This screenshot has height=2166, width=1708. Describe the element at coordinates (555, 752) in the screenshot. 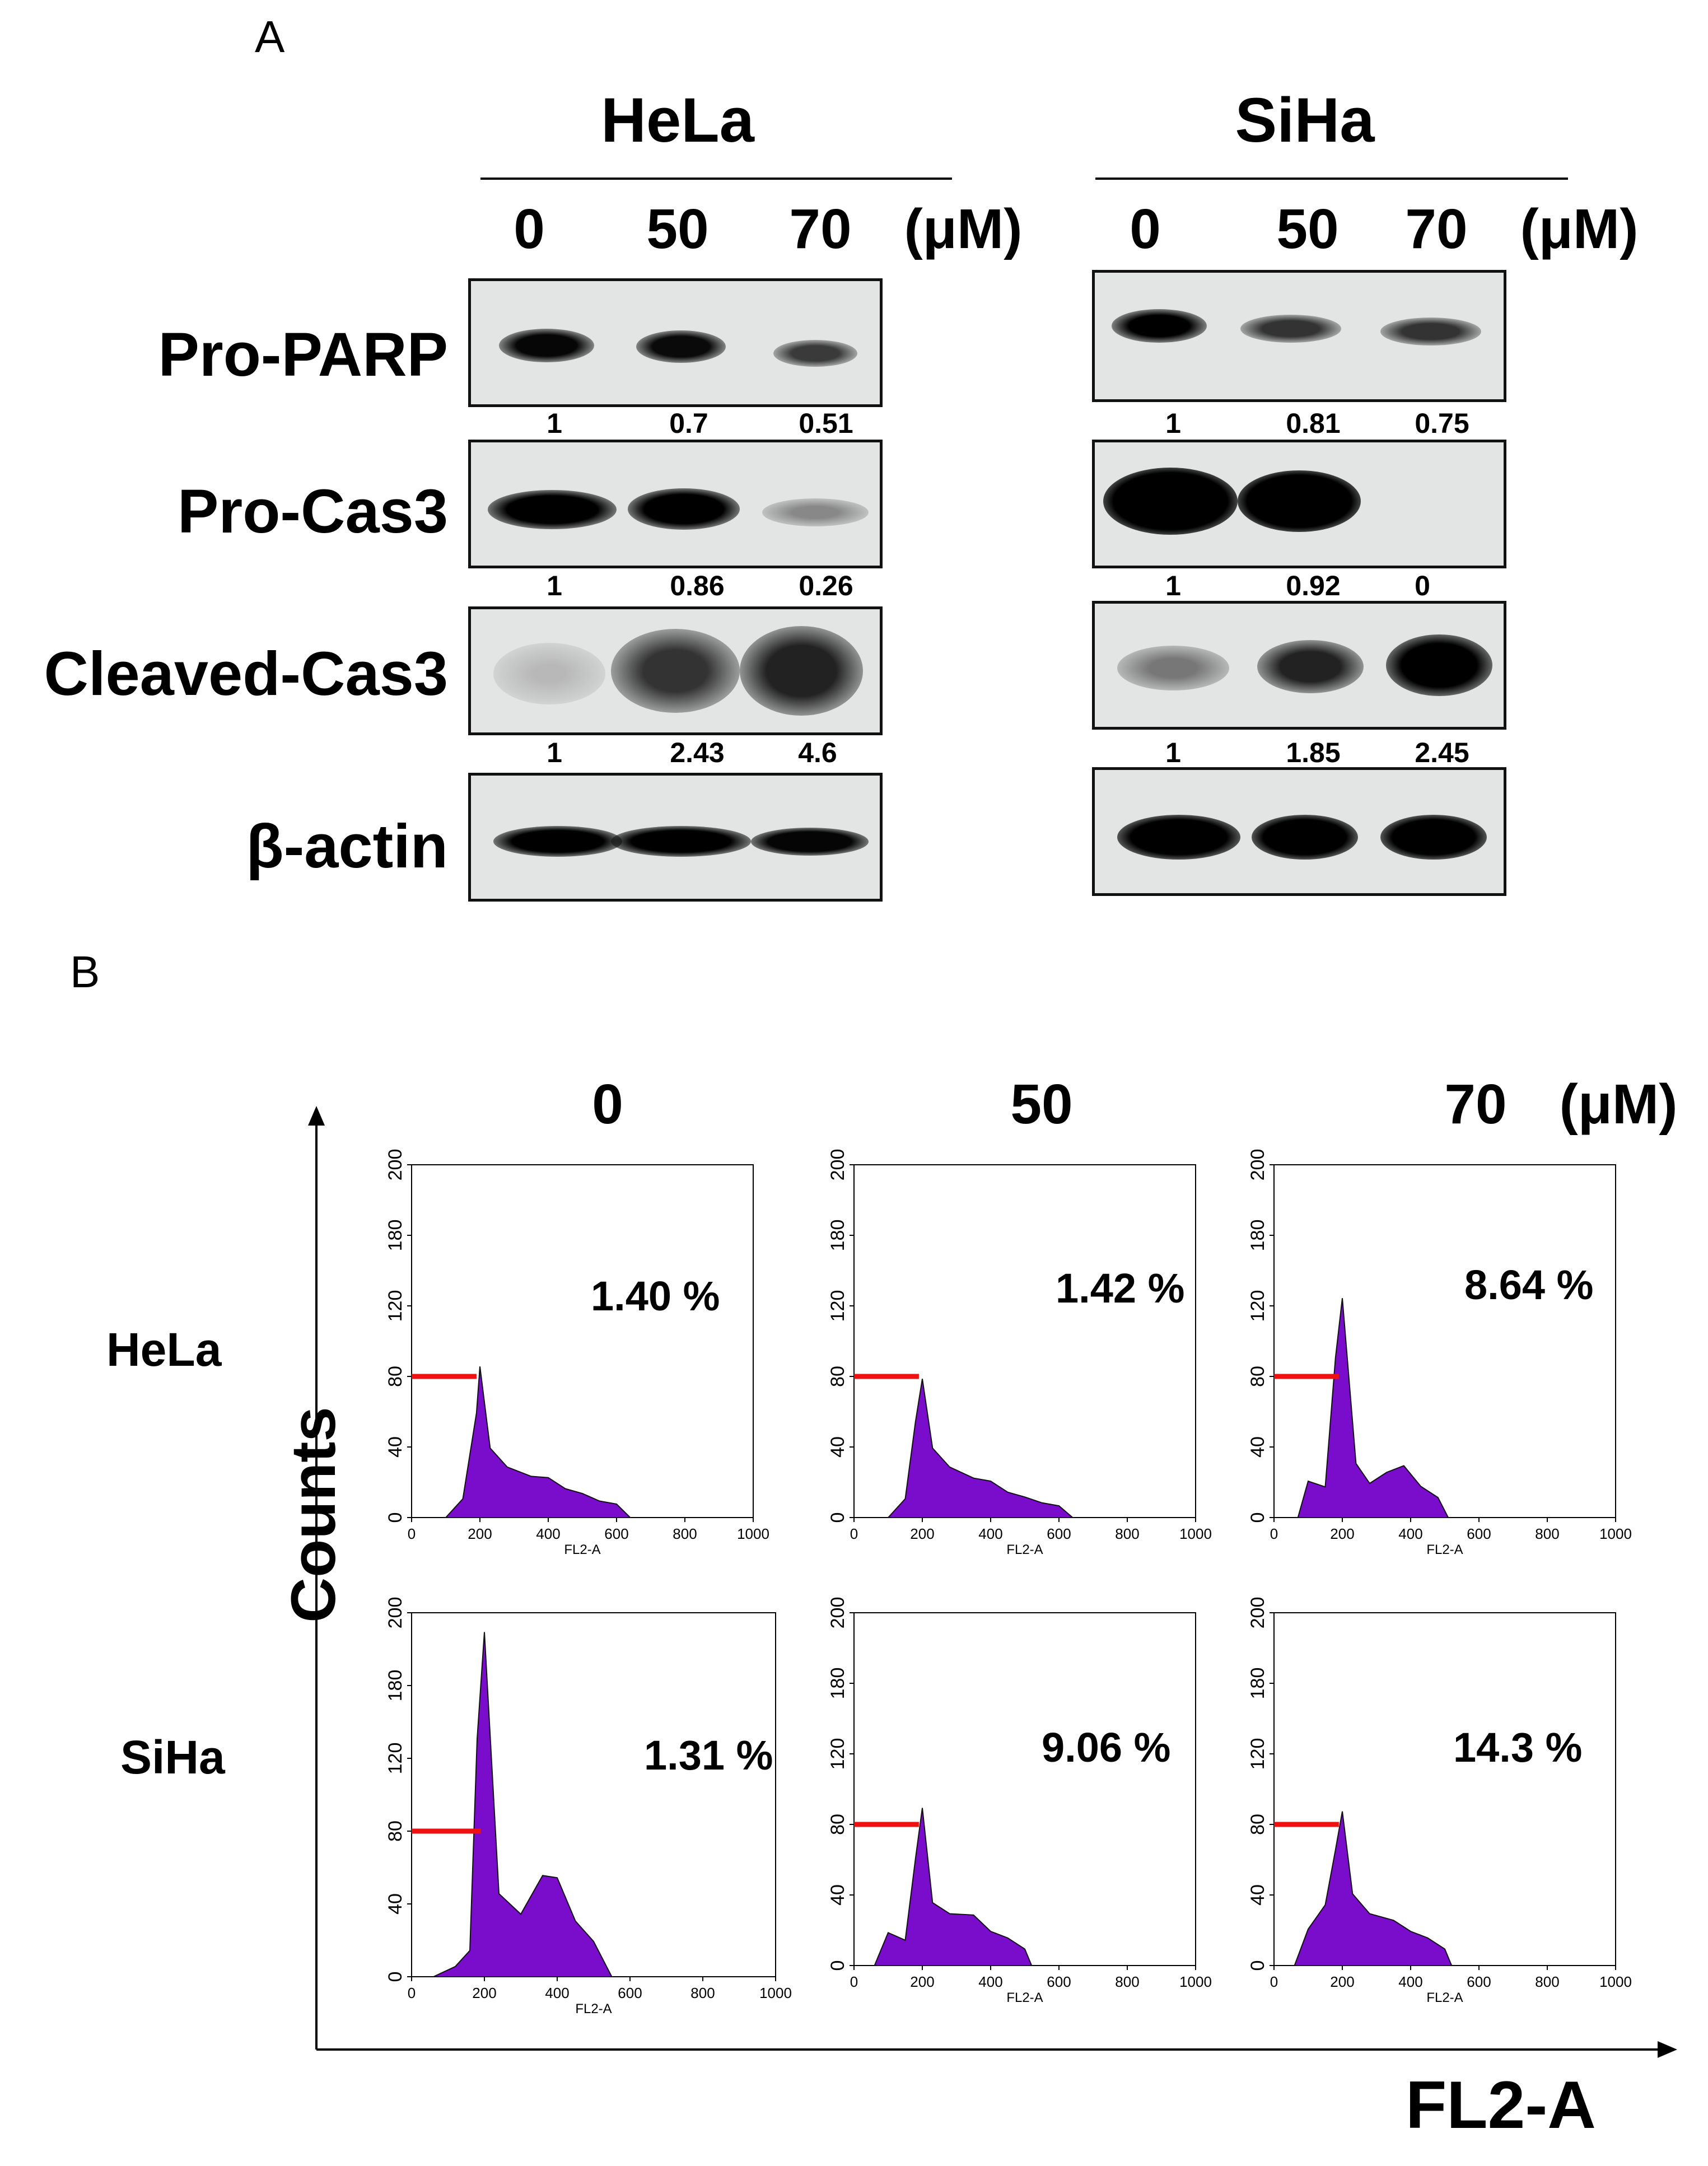

I see `quant-hela-cleaved-cas3-0: 1` at that location.